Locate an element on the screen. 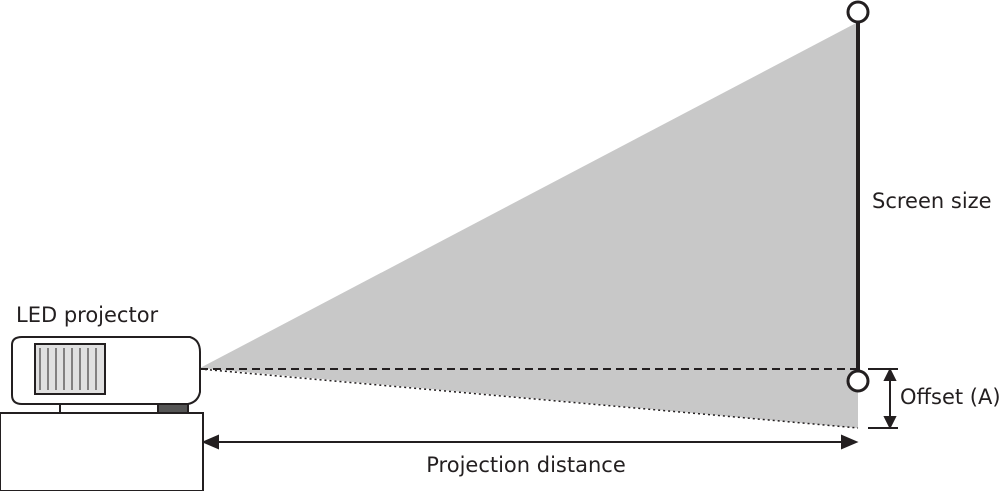 This screenshot has width=1000, height=491. offset-label: Offset (A) is located at coordinates (950, 397).